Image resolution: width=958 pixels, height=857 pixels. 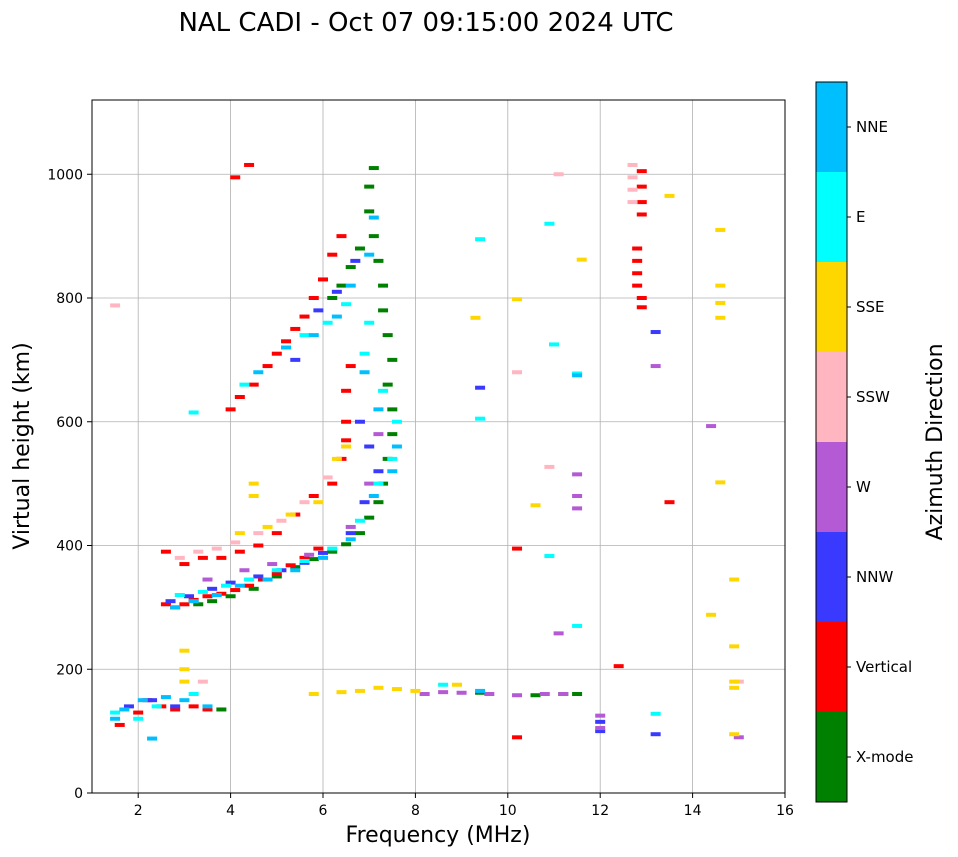 I want to click on x-tick-label: 14, so click(x=693, y=811).